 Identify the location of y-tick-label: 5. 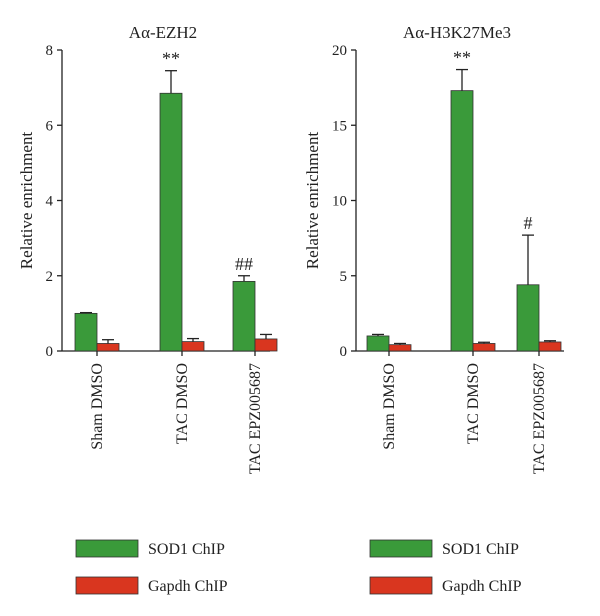
(344, 277).